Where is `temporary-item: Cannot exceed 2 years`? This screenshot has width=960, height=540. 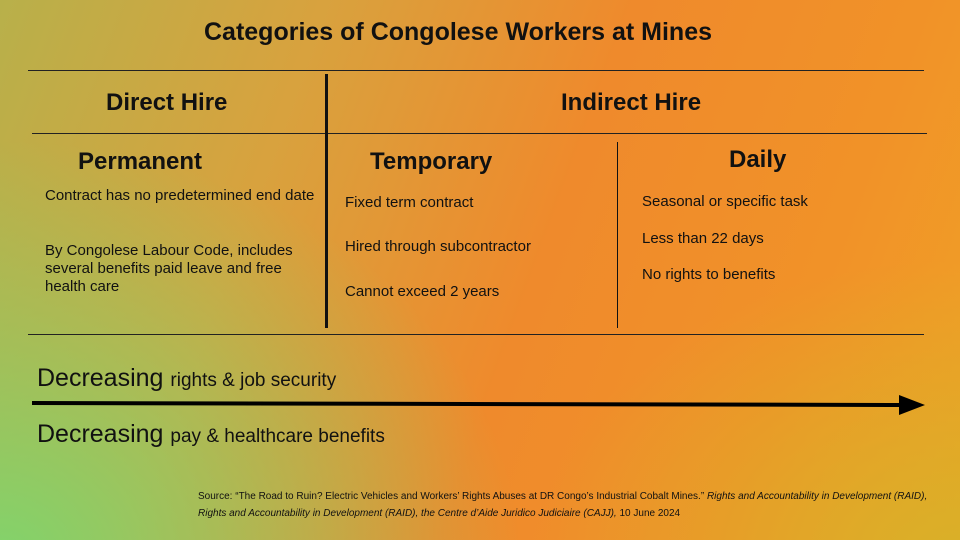
temporary-item: Cannot exceed 2 years is located at coordinates (422, 291).